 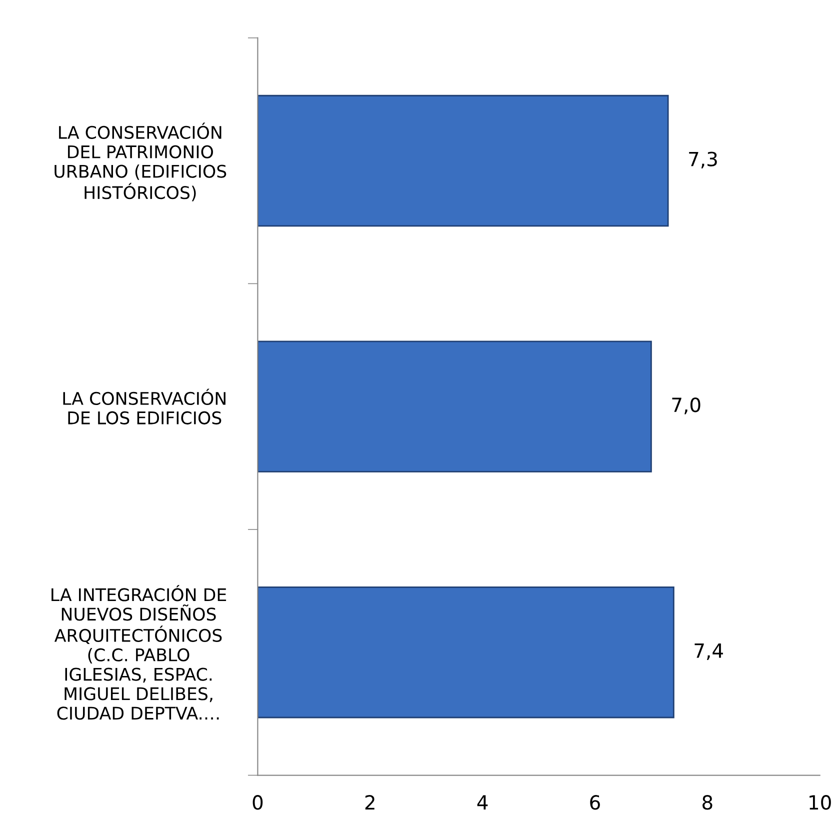 What do you see at coordinates (686, 405) in the screenshot?
I see `data-label: 7,0` at bounding box center [686, 405].